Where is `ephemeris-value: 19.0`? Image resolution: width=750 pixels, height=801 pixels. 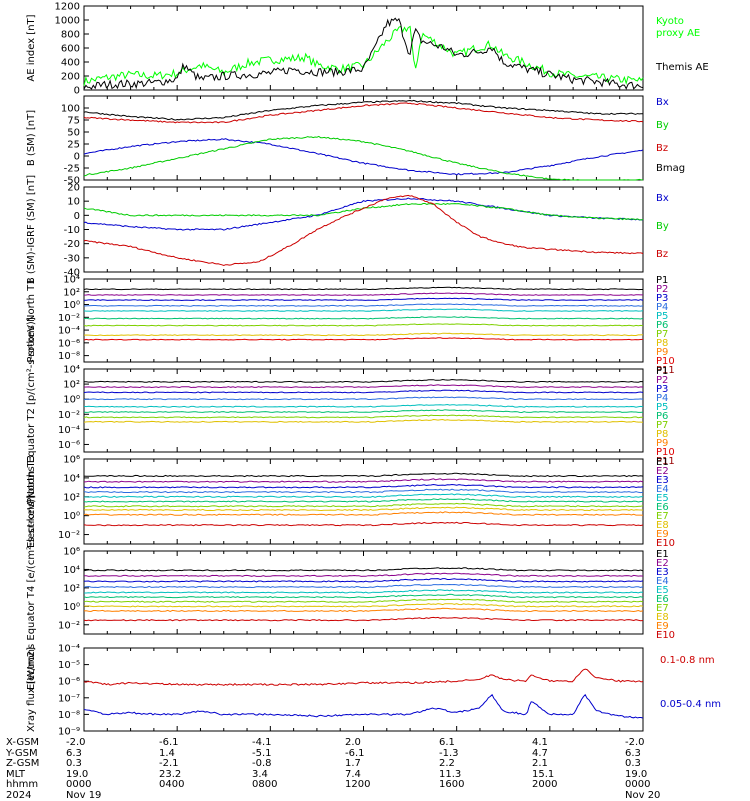
ephemeris-value: 19.0 is located at coordinates (636, 774).